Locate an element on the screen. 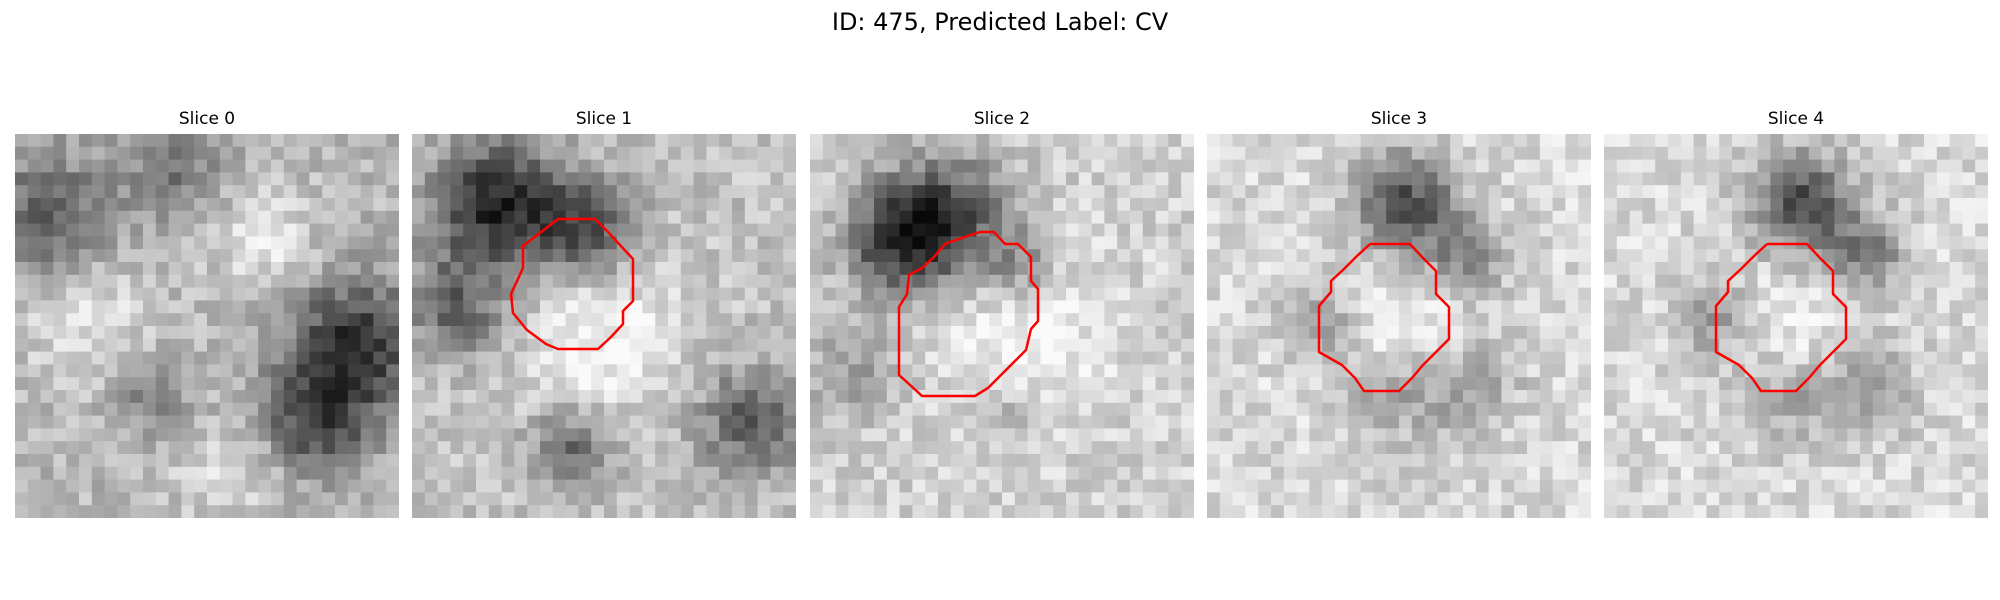 Image resolution: width=2000 pixels, height=600 pixels. slice-title: Slice 0 is located at coordinates (207, 119).